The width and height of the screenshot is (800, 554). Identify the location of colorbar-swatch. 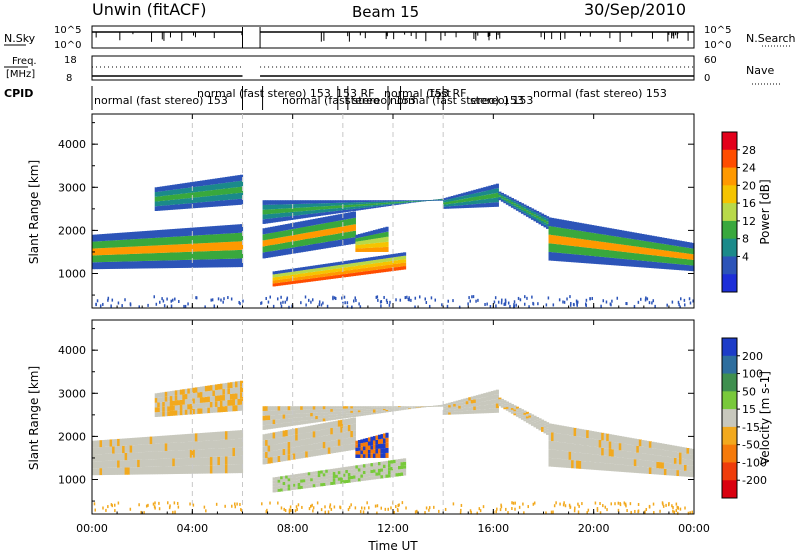
(729, 141).